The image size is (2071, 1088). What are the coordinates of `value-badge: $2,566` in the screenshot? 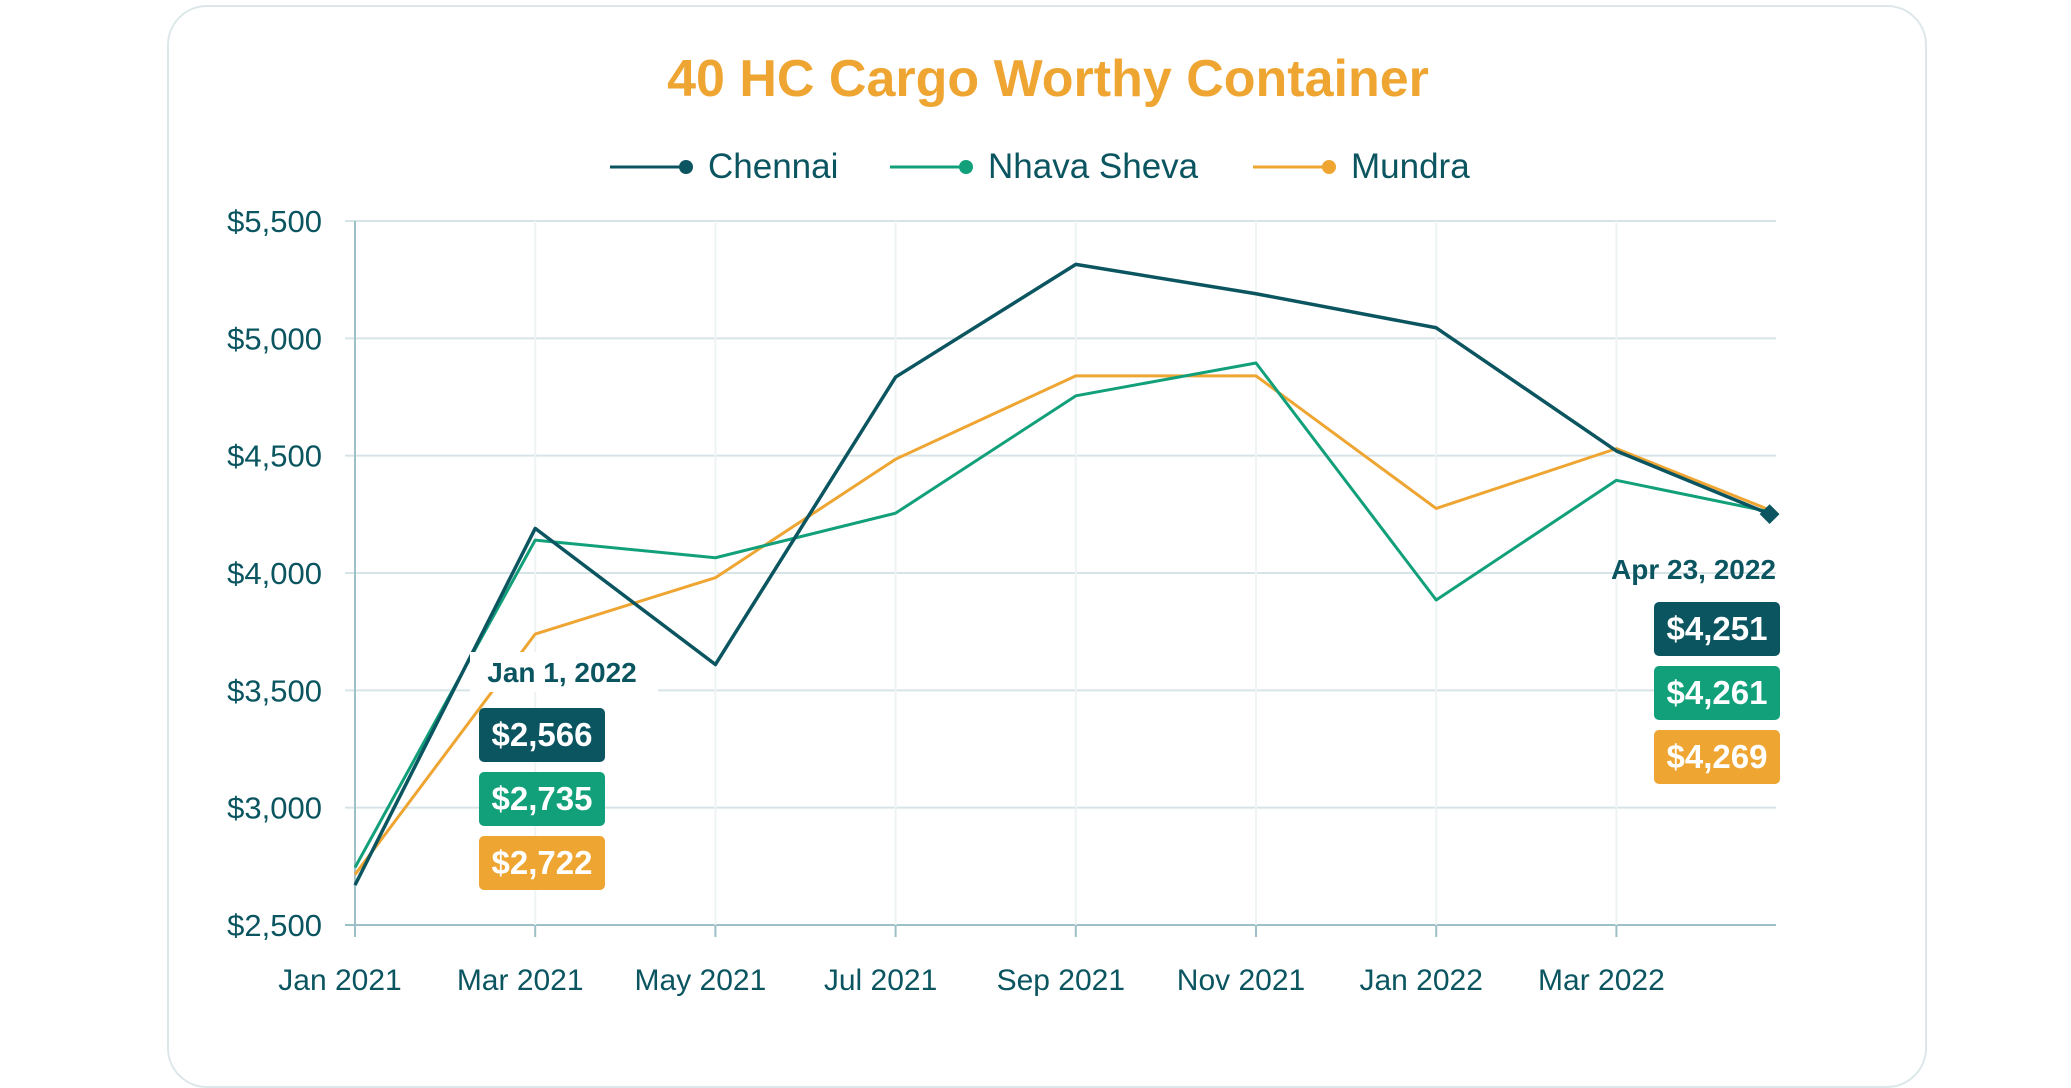 It's located at (542, 734).